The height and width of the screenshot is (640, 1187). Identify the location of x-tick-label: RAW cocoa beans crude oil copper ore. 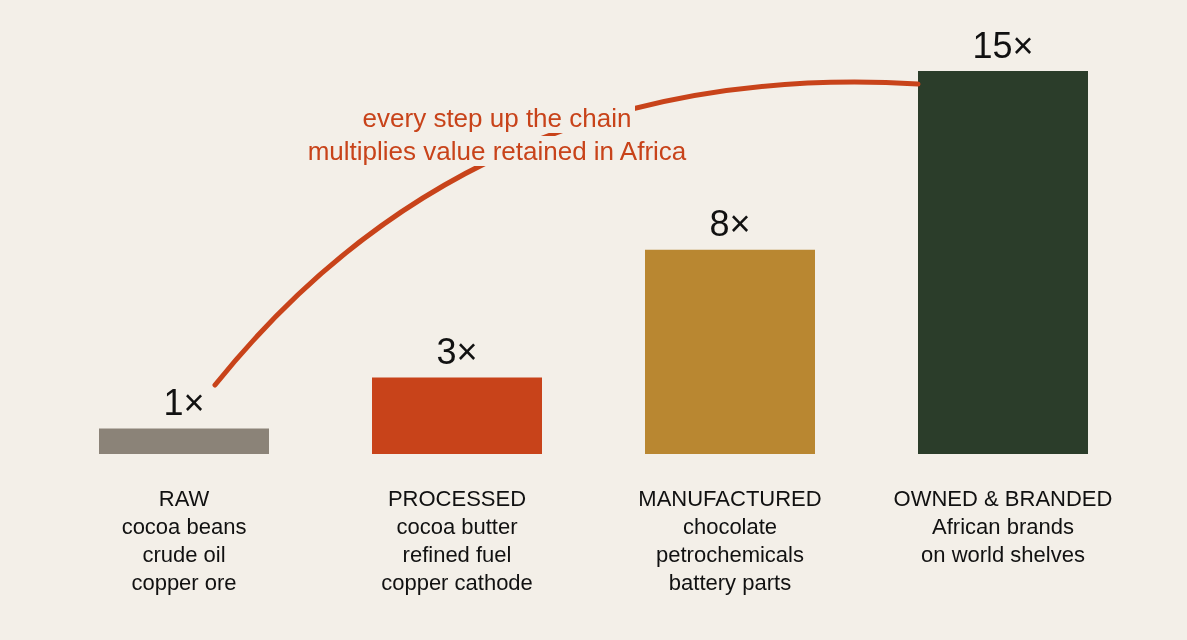
(184, 540).